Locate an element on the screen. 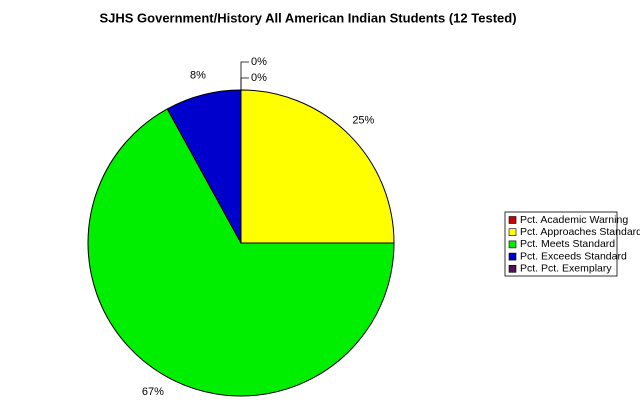  legend-label: Pct. Approaches Standard is located at coordinates (580, 232).